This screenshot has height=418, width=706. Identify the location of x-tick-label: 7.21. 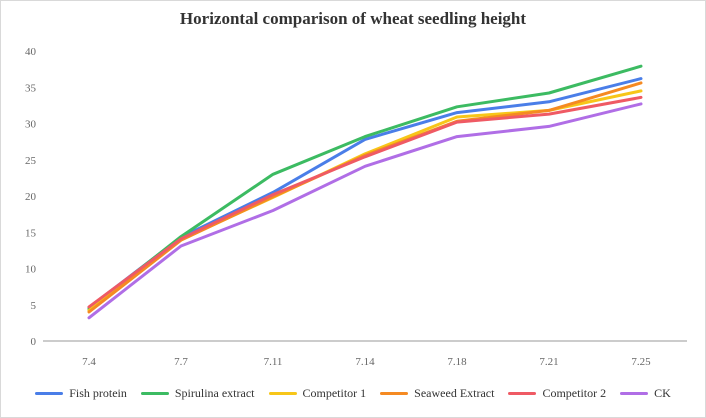
(548, 362).